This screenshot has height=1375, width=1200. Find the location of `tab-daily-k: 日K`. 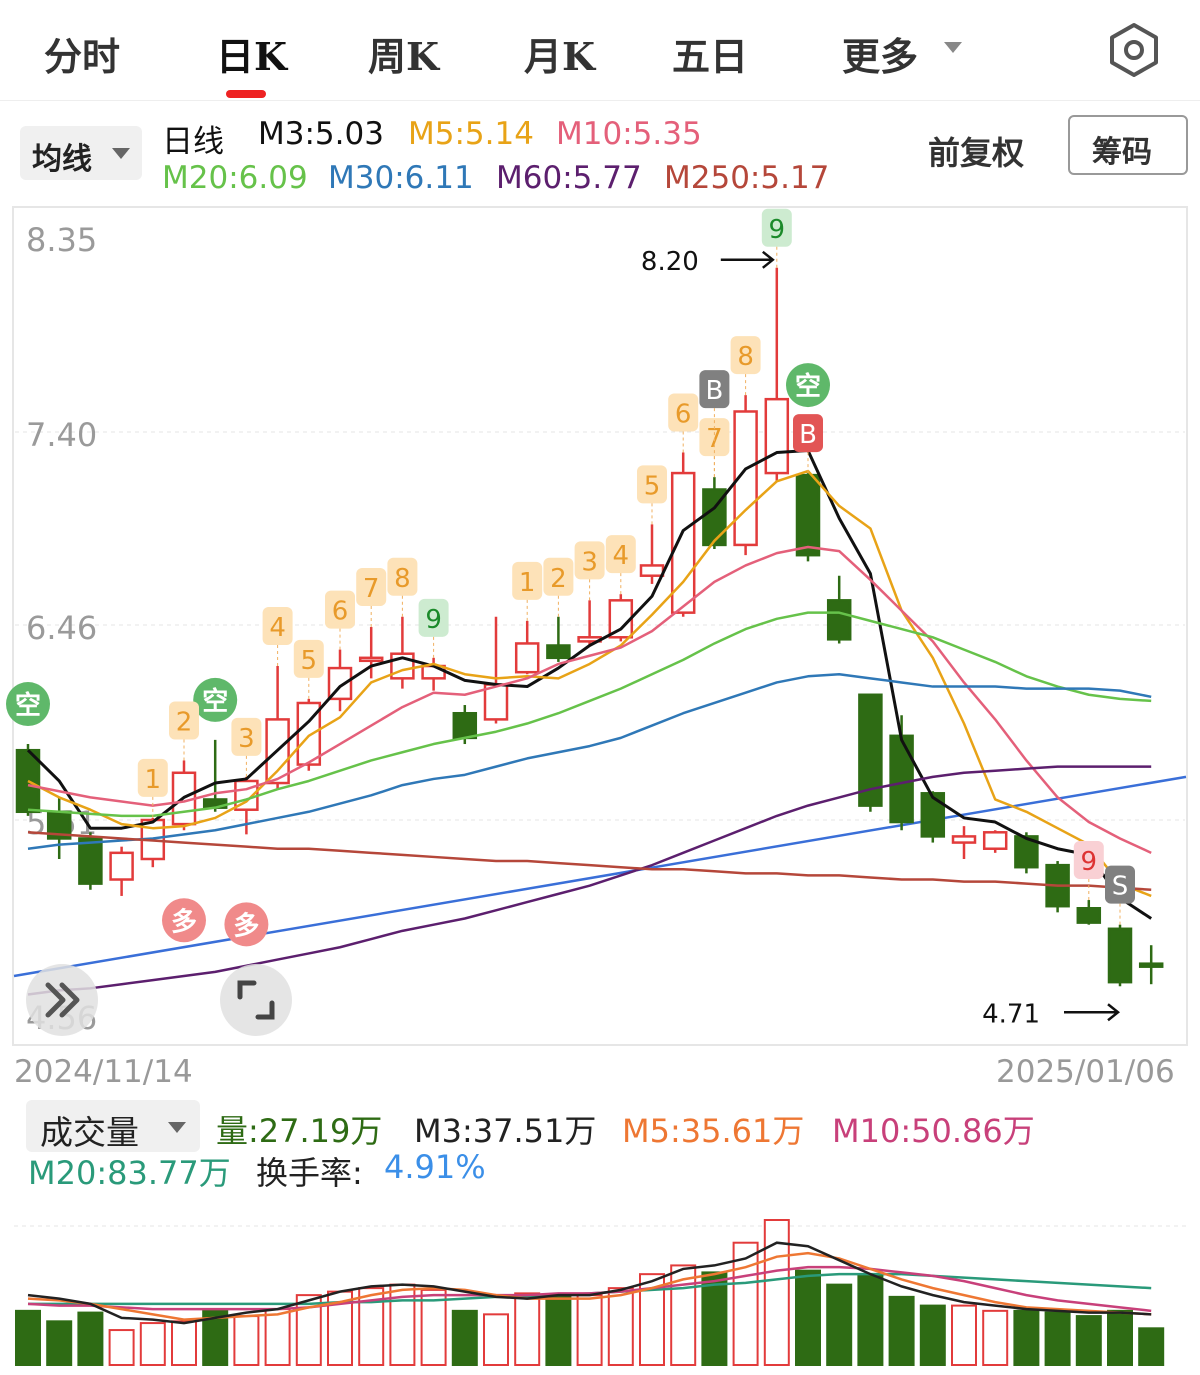

tab-daily-k: 日K is located at coordinates (252, 56).